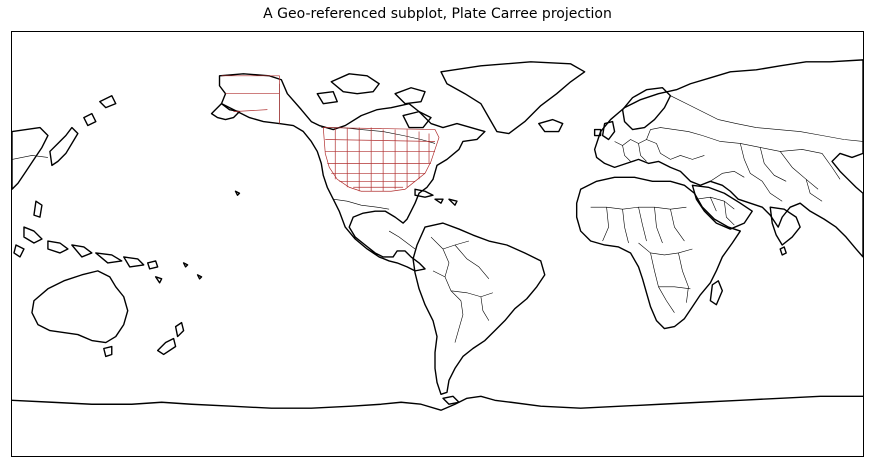  I want to click on coastline-madagascar, so click(716, 293).